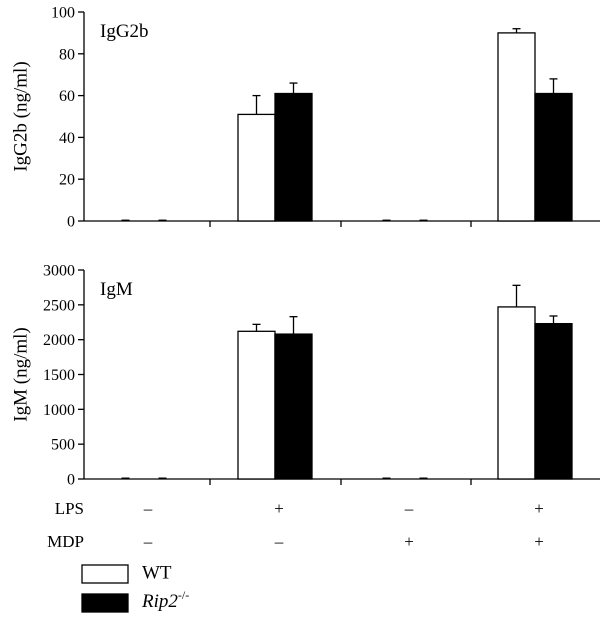 This screenshot has width=600, height=618. Describe the element at coordinates (295, 541) in the screenshot. I see `condition-row-mdp: MDP – – + +` at that location.